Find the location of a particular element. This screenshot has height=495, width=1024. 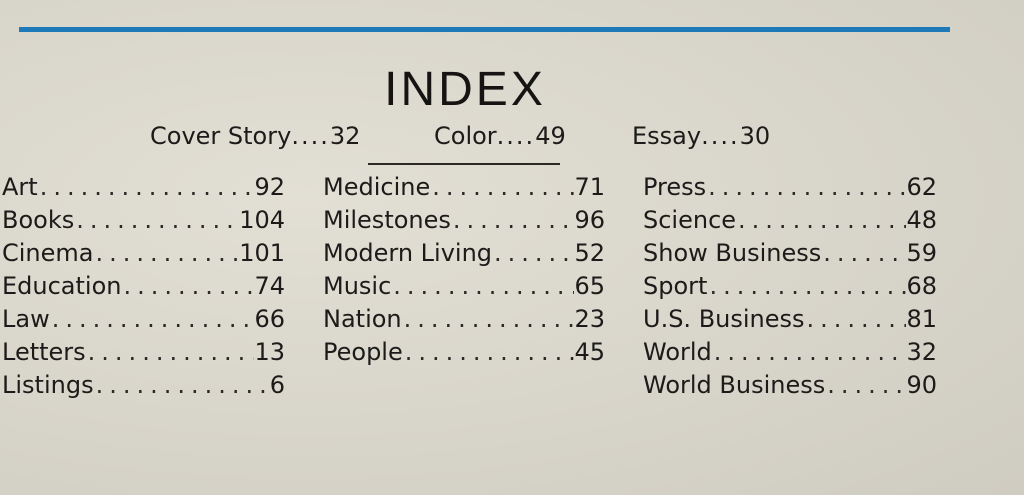

entry-label: Press is located at coordinates (675, 187).